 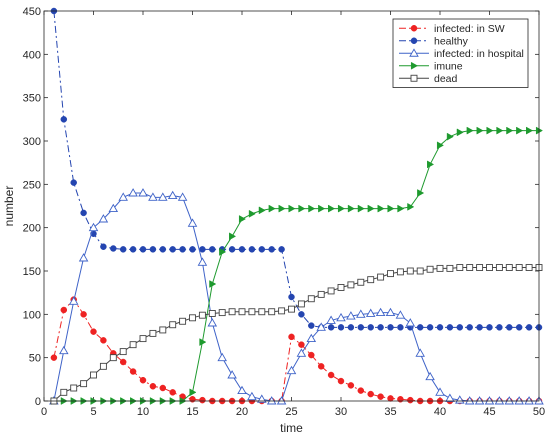 What do you see at coordinates (440, 412) in the screenshot?
I see `x-tick-label: 40` at bounding box center [440, 412].